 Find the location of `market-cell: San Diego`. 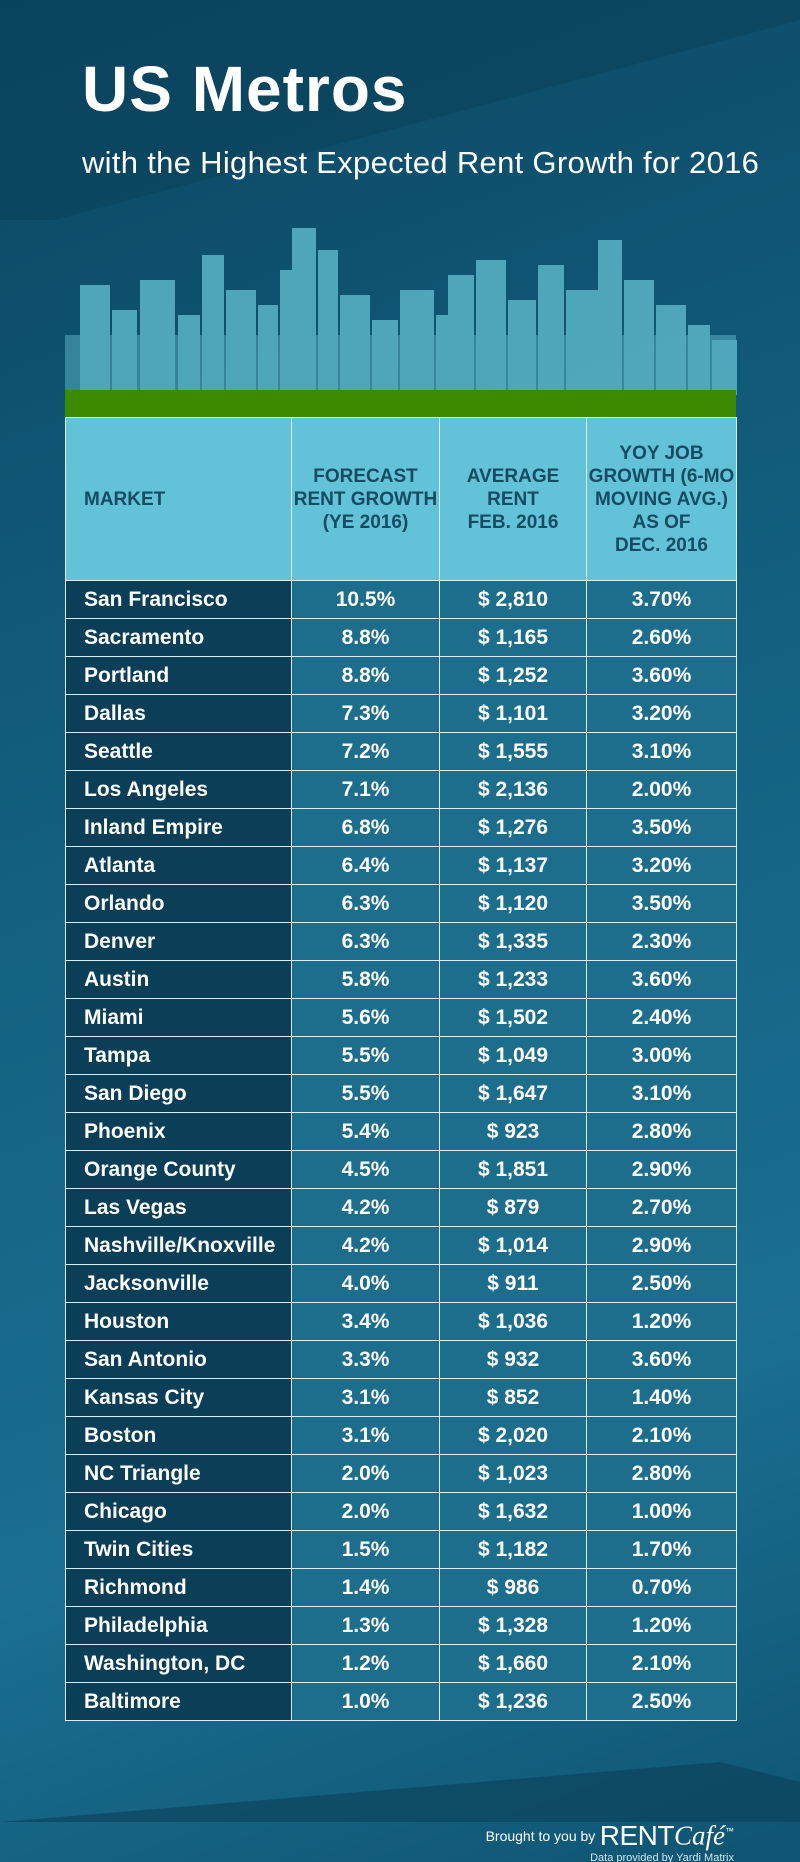

market-cell: San Diego is located at coordinates (178, 1093).